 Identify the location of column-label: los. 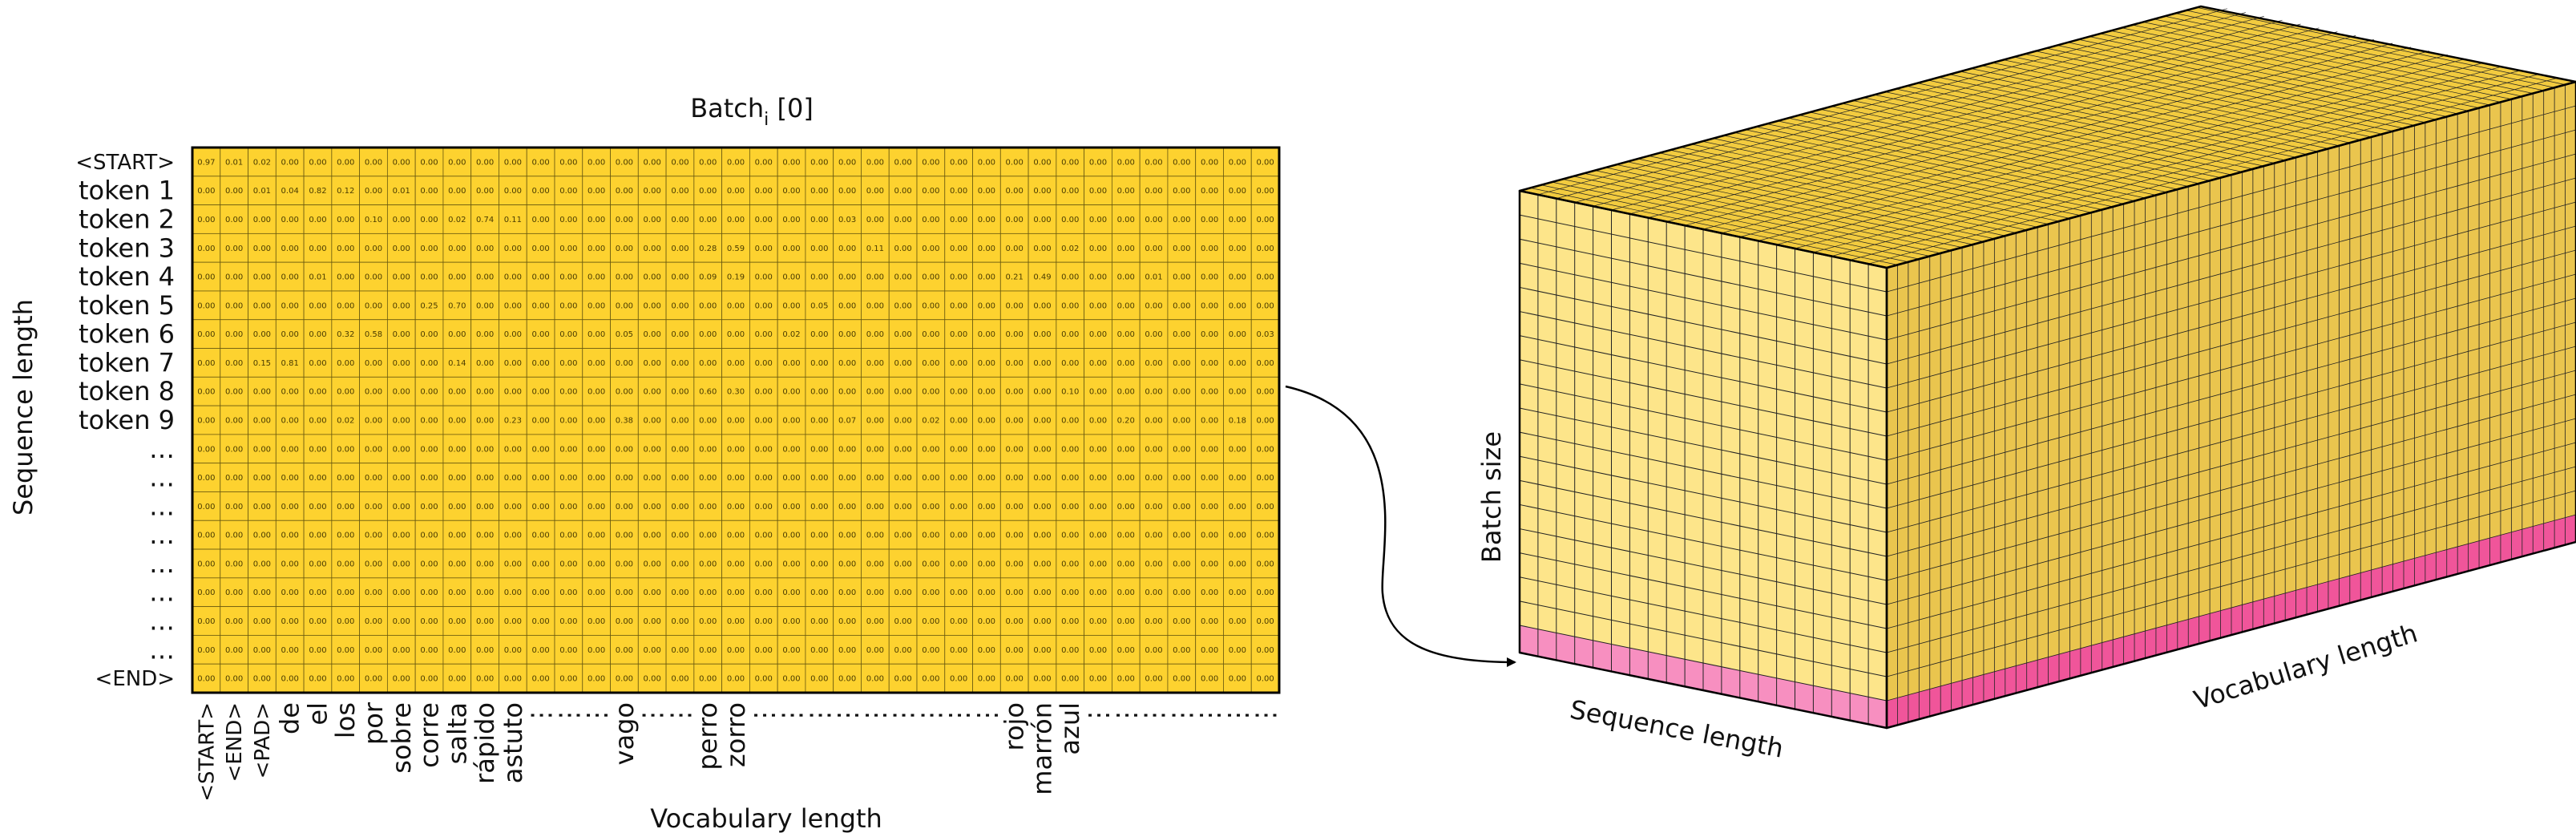
(345, 720).